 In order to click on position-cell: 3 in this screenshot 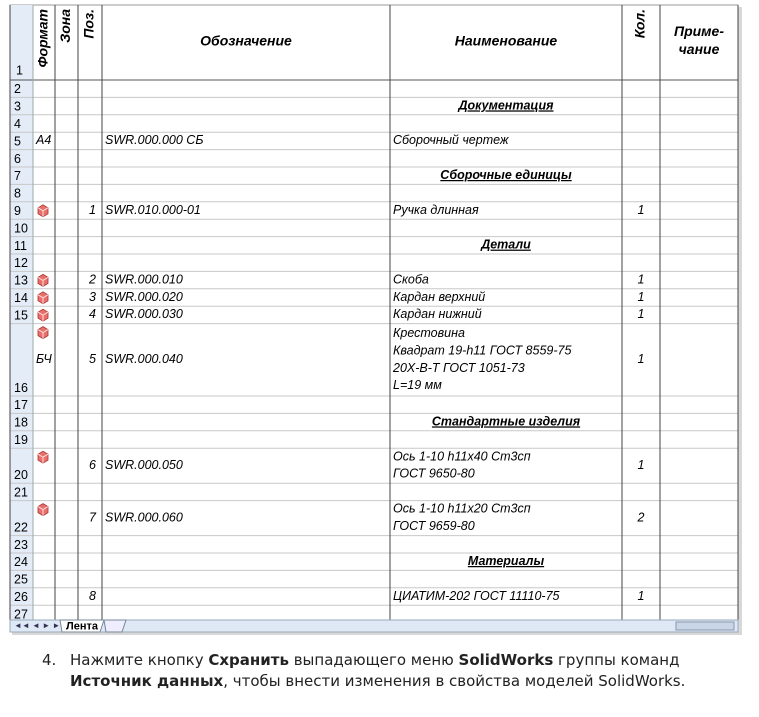, I will do `click(92, 297)`.